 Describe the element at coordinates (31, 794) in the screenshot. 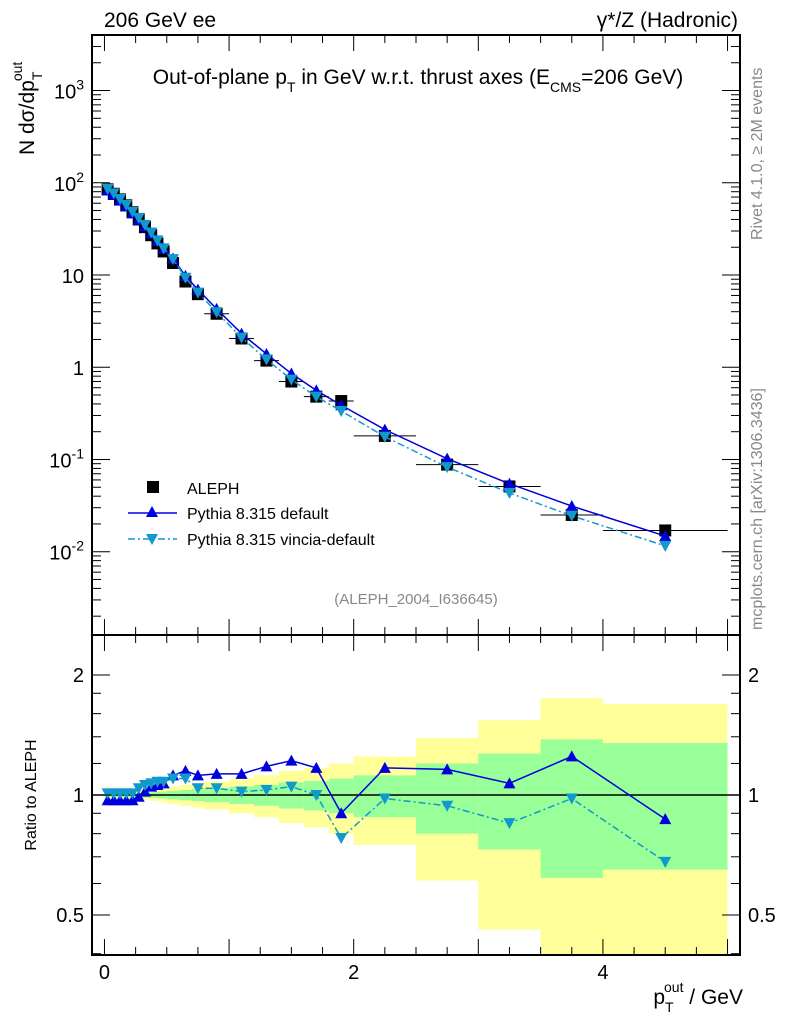

I see `ratio-y-axis-label: Ratio to ALEPH` at that location.